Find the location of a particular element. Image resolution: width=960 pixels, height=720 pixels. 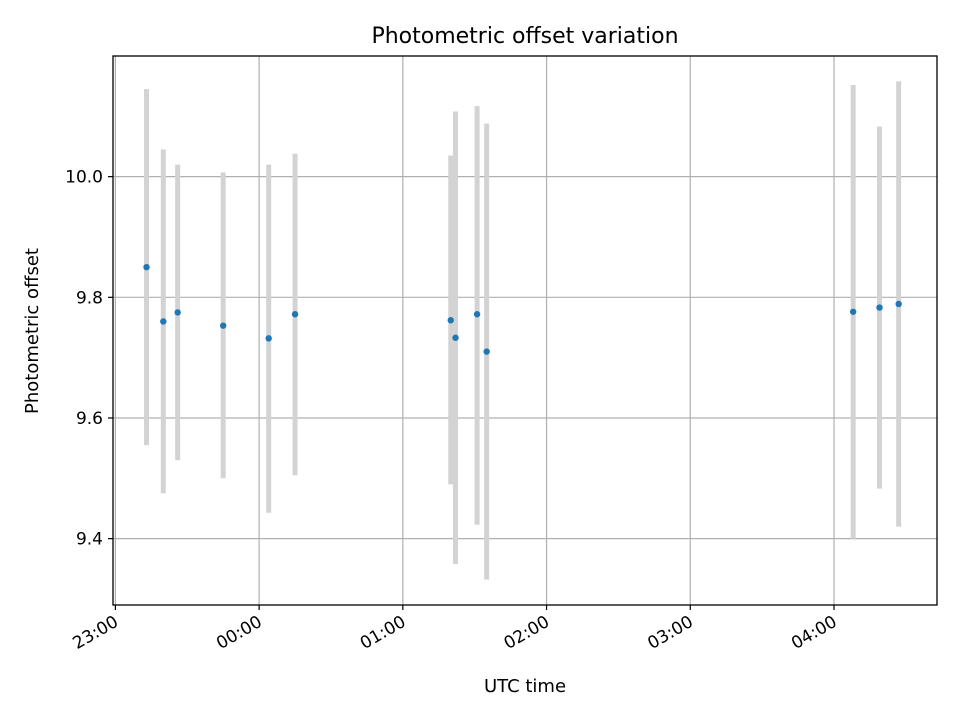

y-axis-label: Photometric offset is located at coordinates (32, 331).